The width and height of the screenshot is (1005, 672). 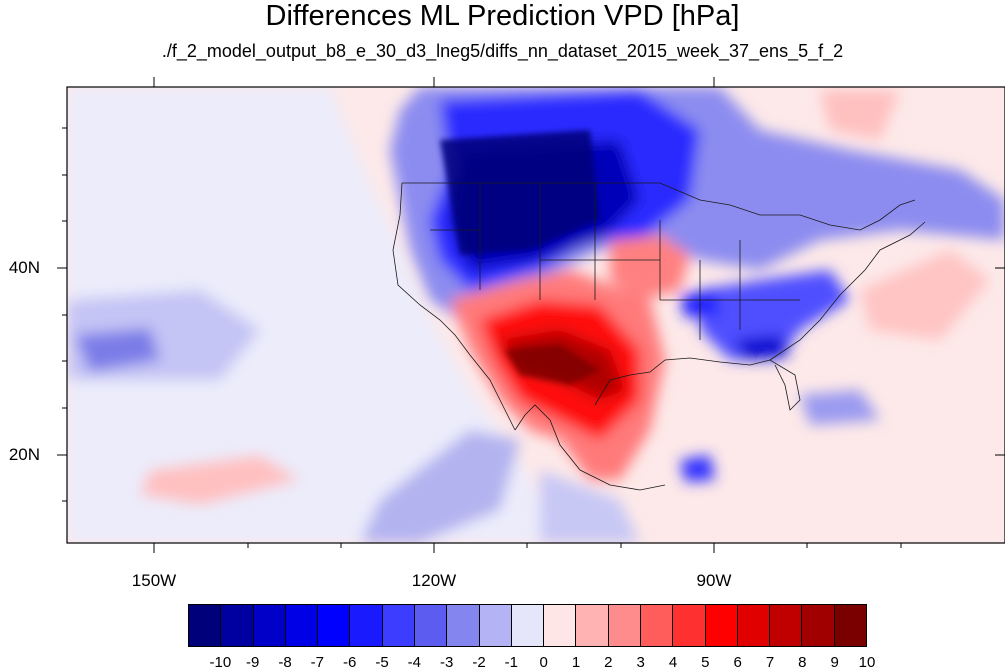 What do you see at coordinates (511, 662) in the screenshot?
I see `colorbar-tick-label: -1` at bounding box center [511, 662].